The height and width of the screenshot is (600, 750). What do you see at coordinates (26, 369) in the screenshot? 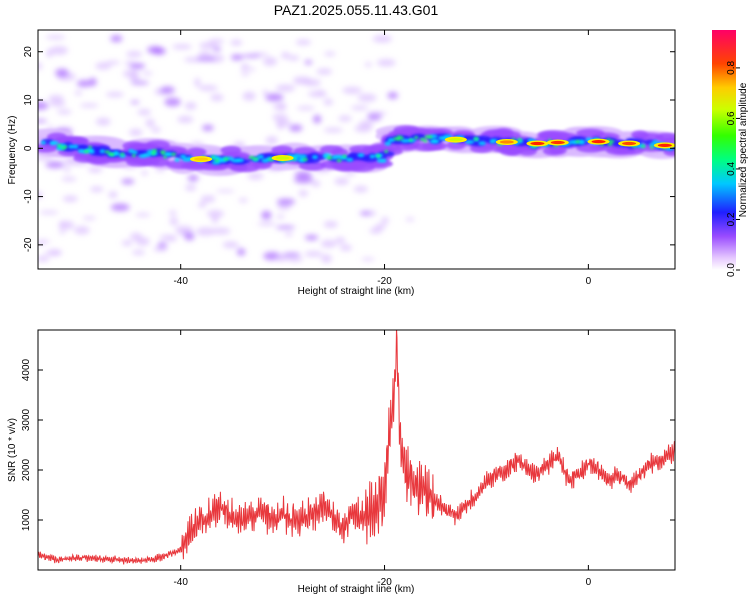
I see `snr-y-tick-label: 4000` at bounding box center [26, 369].